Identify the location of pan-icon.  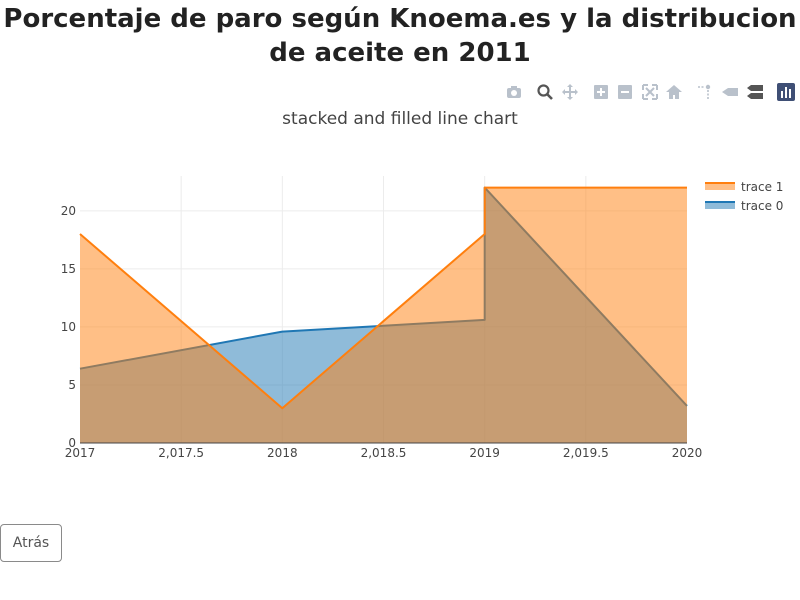
(570, 92).